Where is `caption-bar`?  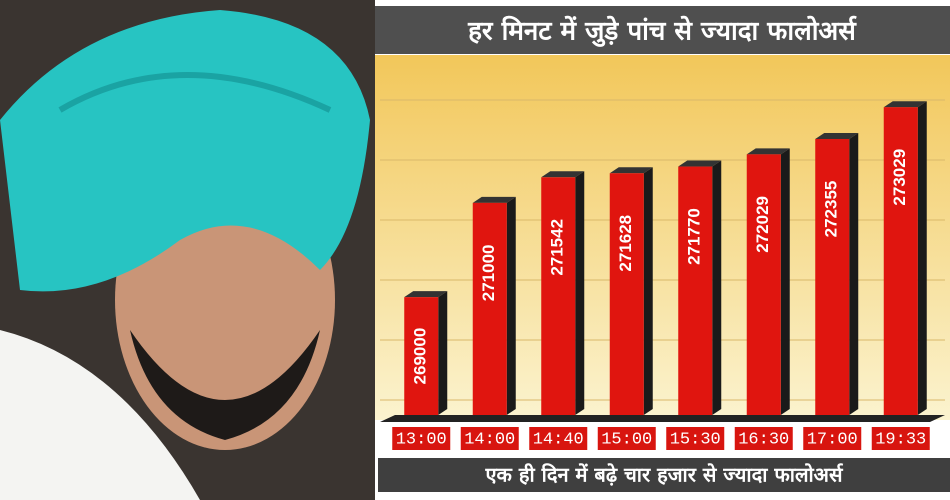 caption-bar is located at coordinates (664, 475).